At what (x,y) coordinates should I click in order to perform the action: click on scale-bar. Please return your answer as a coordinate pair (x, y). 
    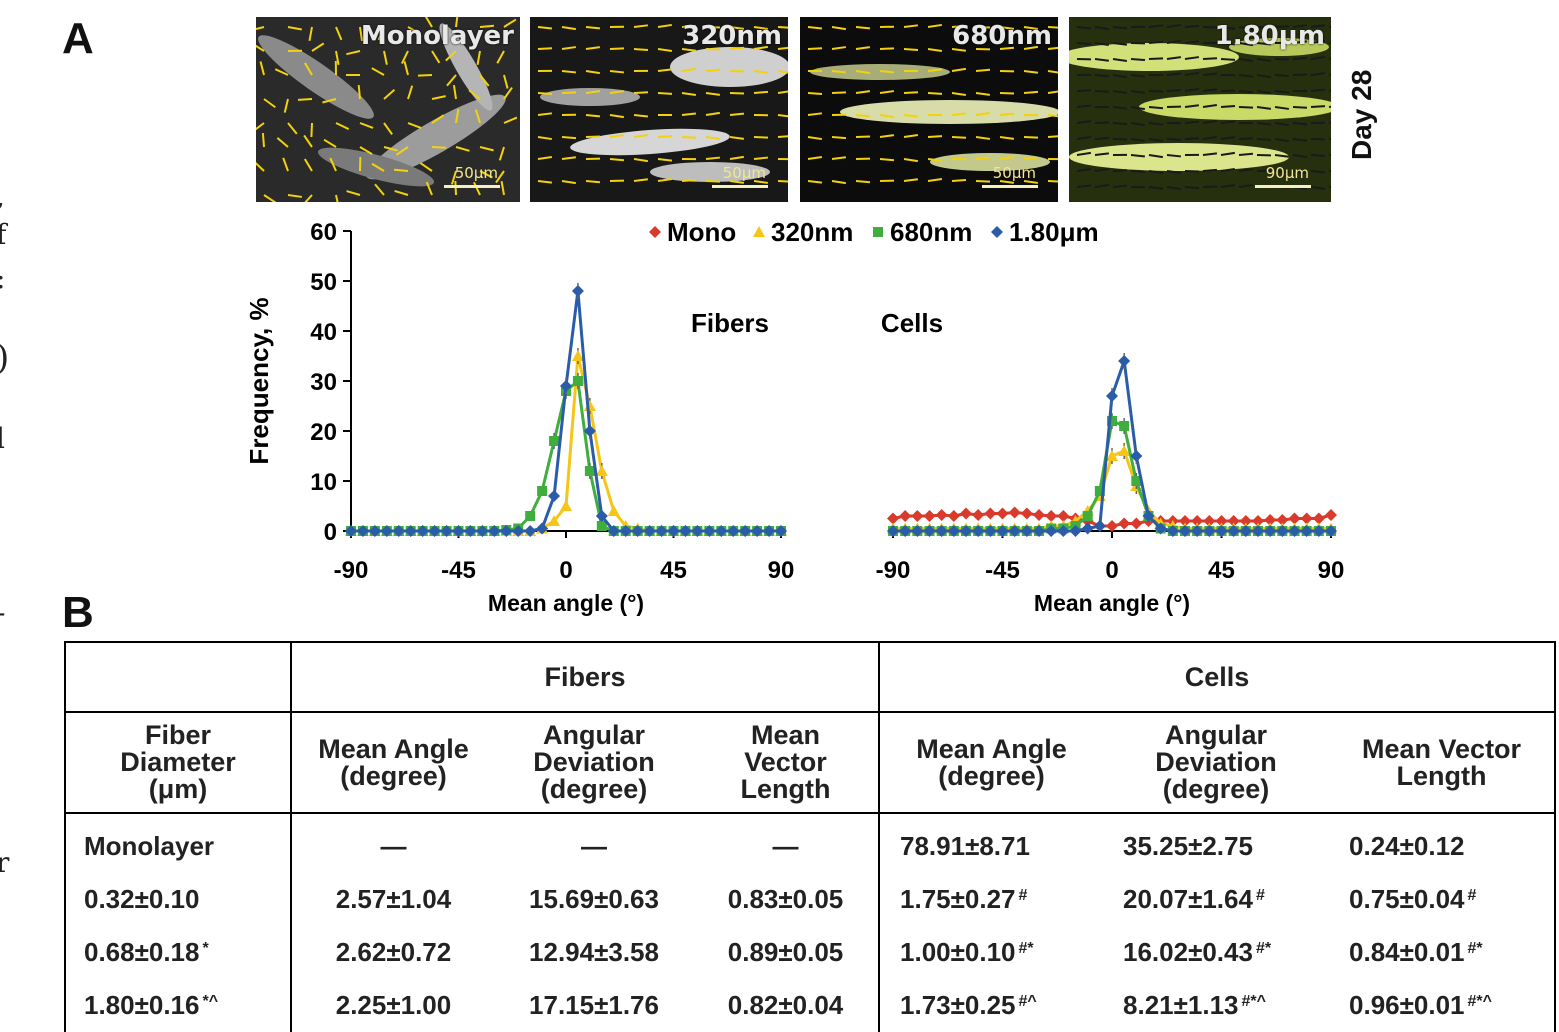
    Looking at the image, I should click on (1283, 186).